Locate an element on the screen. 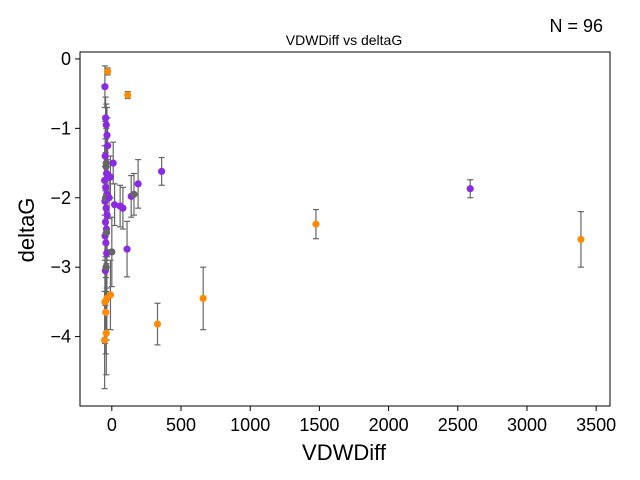 The width and height of the screenshot is (640, 480). chart-title: VDWDiff vs deltaG is located at coordinates (344, 40).